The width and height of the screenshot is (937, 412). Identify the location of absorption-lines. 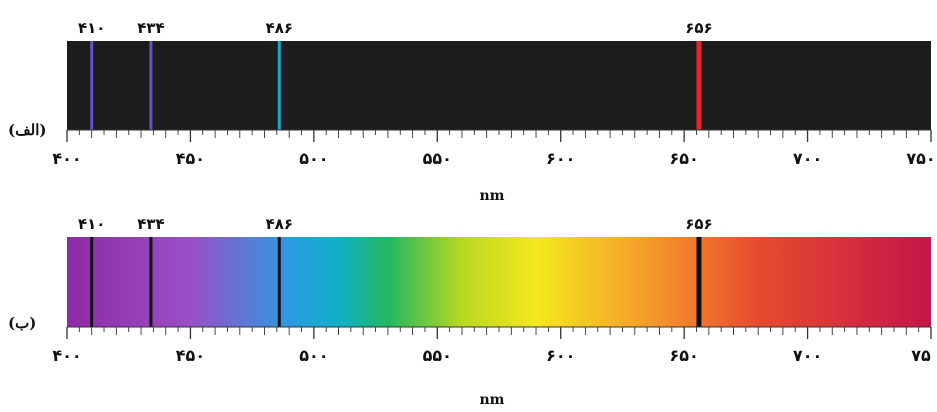
(396, 282).